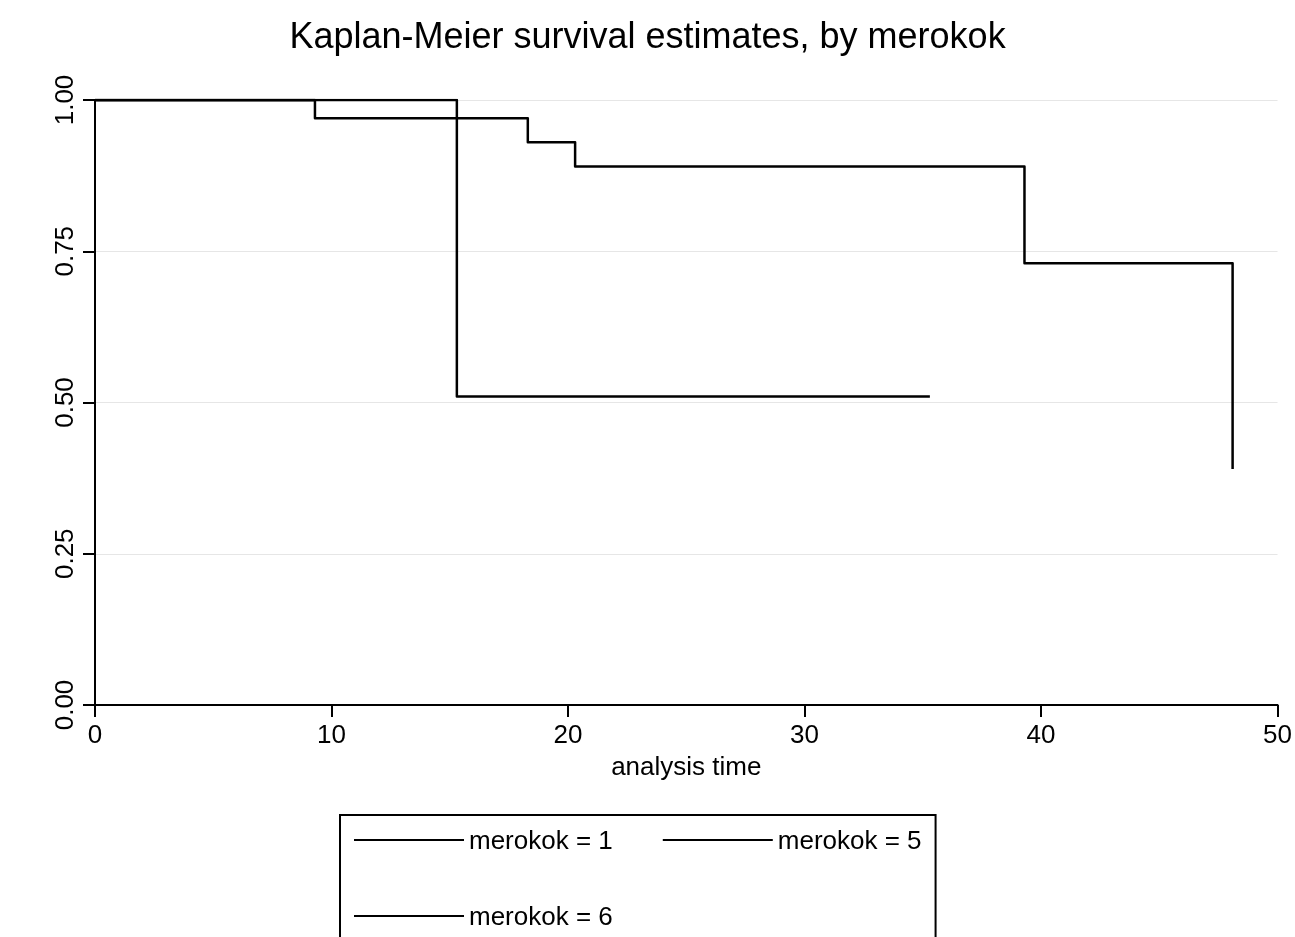 Image resolution: width=1295 pixels, height=937 pixels. I want to click on x-axis-title: analysis time, so click(686, 766).